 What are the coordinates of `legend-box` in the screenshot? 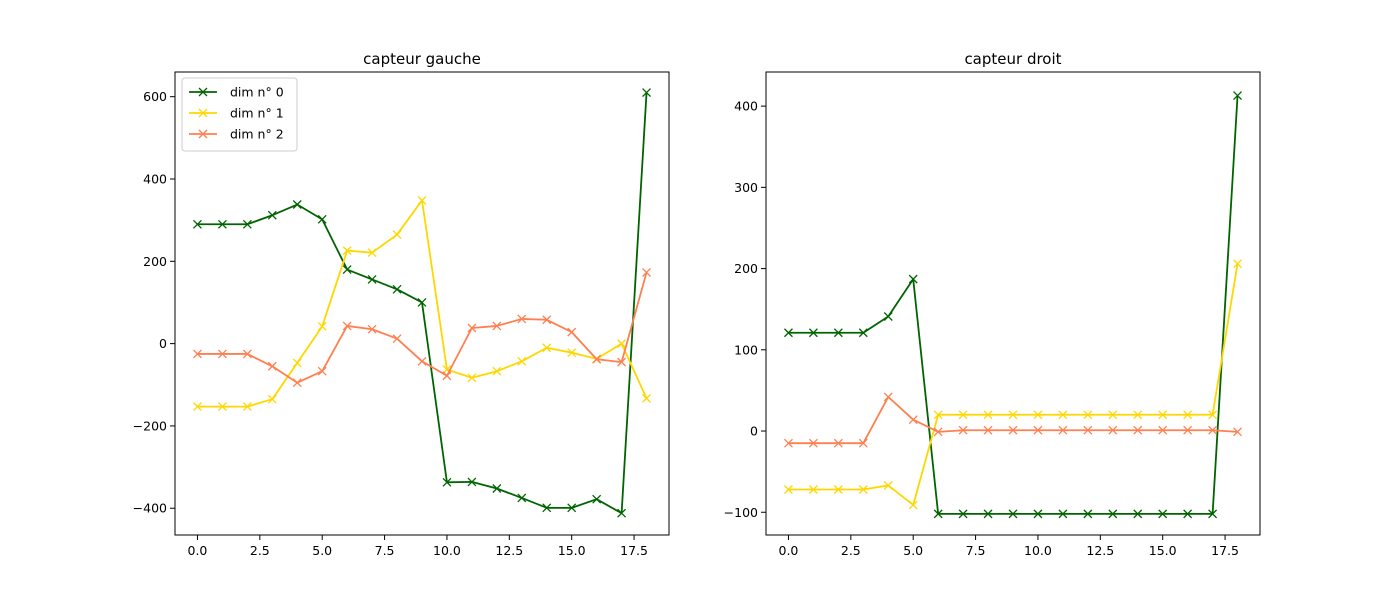 It's located at (239, 114).